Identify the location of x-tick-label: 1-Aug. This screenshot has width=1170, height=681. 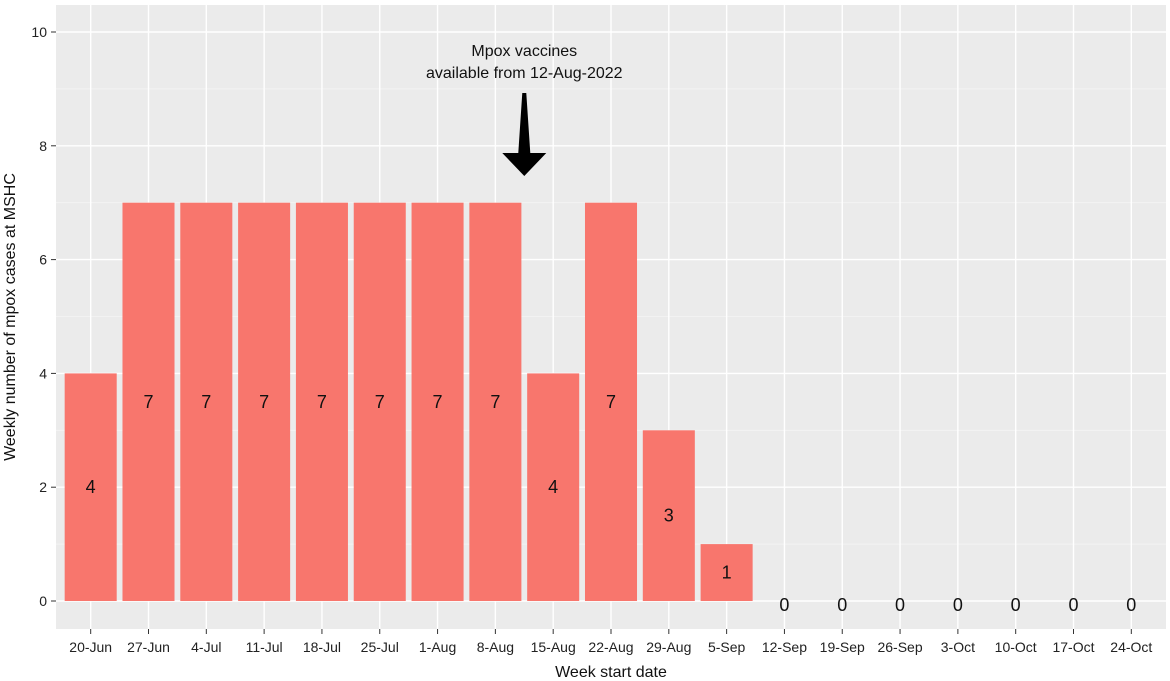
(437, 647).